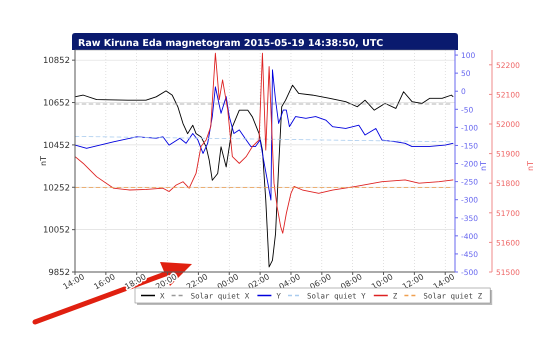 This screenshot has height=350, width=550. I want to click on y-tick-label: 10252, so click(56, 188).